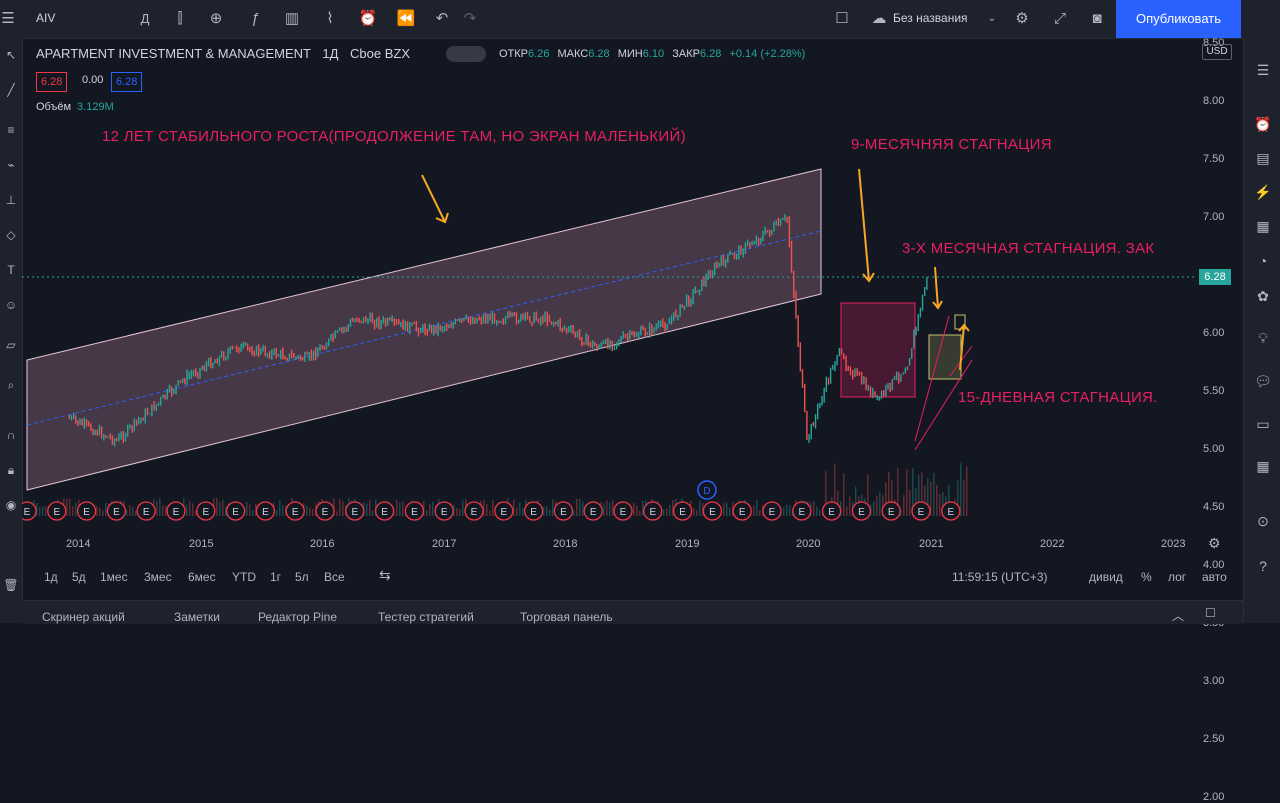  What do you see at coordinates (255, 18) in the screenshot?
I see `indicators-icon: ƒ` at bounding box center [255, 18].